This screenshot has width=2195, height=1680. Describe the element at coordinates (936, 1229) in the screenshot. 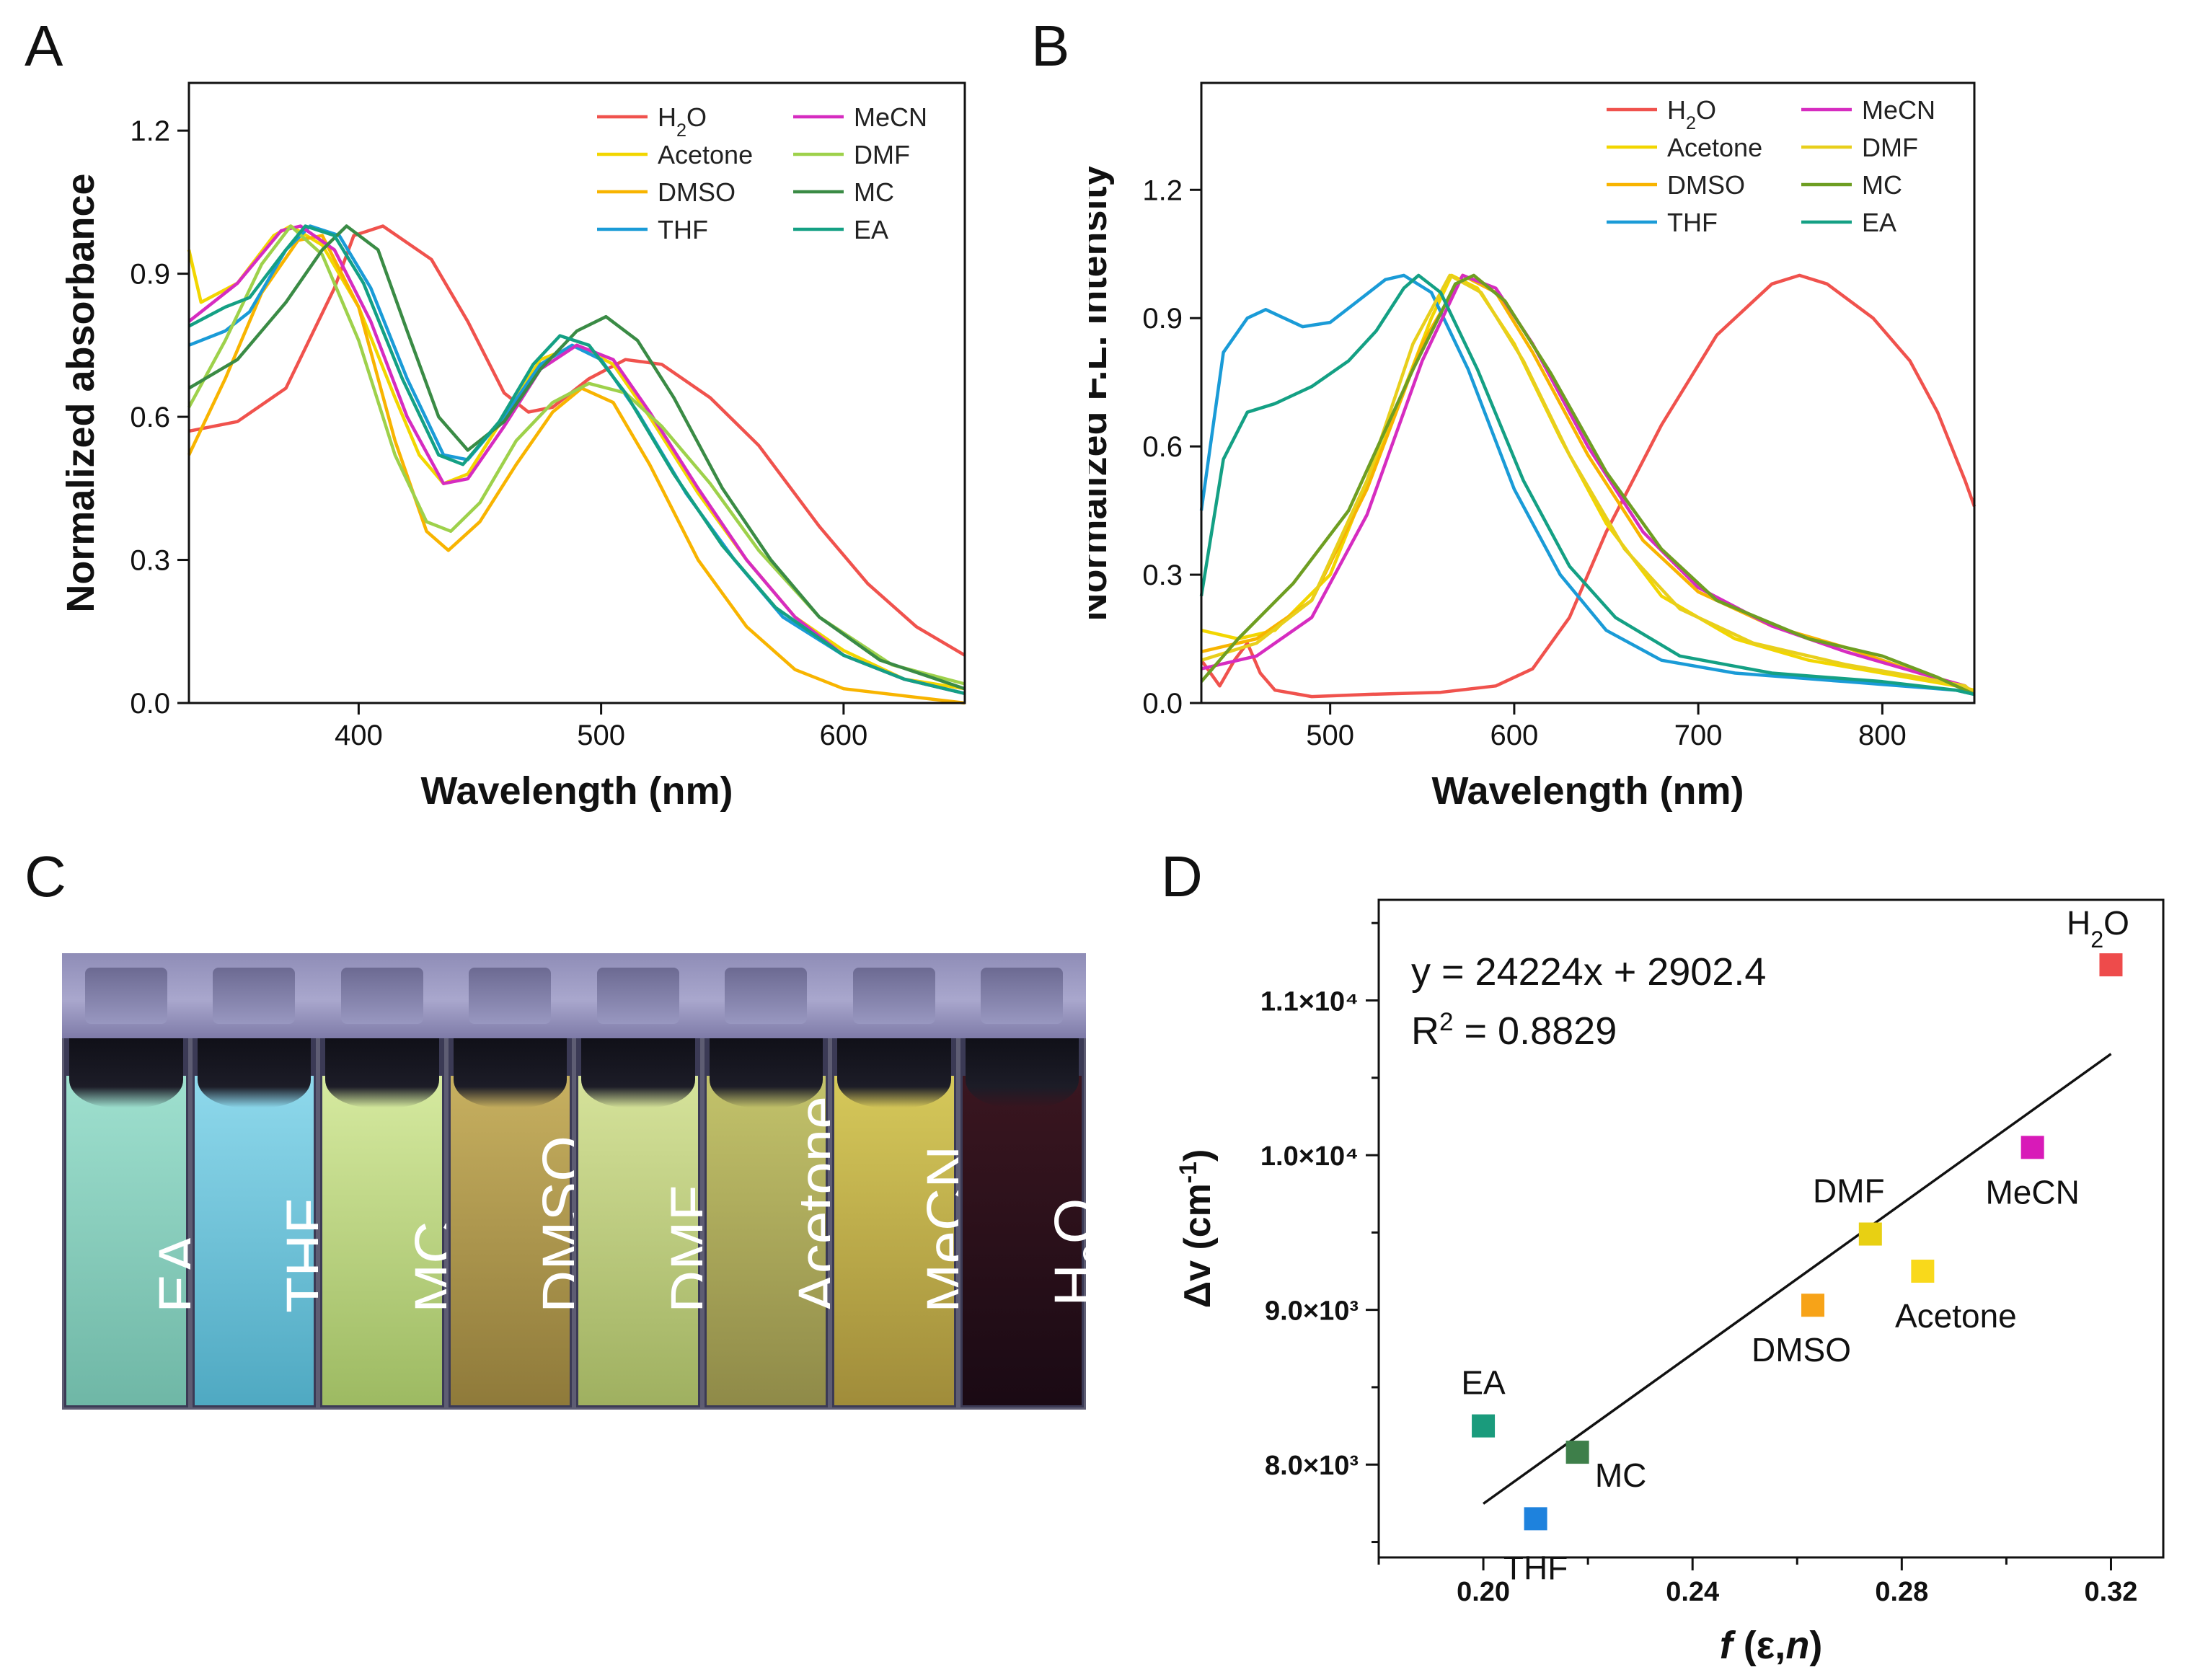

I see `cuvette-label: MeCN` at that location.